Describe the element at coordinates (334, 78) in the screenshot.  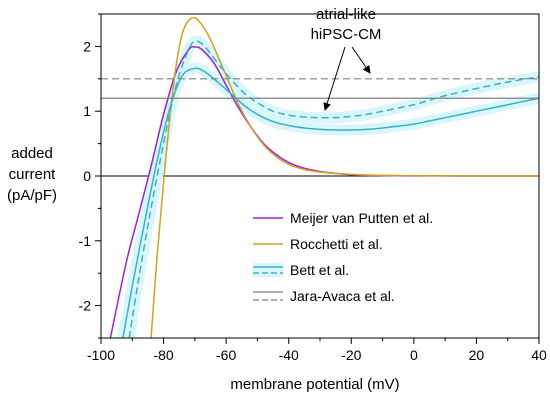
I see `annotation-arrow-bett` at that location.